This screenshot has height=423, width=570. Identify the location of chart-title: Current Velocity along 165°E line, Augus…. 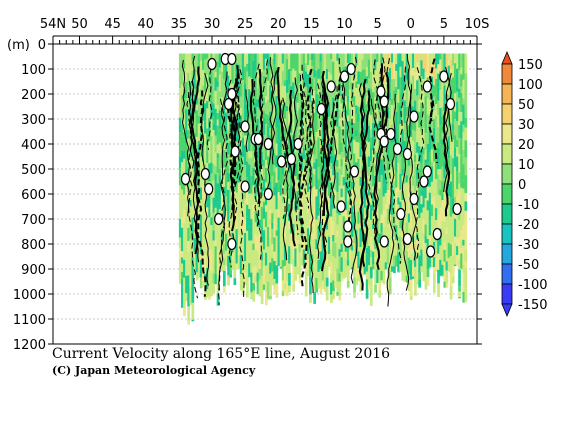
(221, 354).